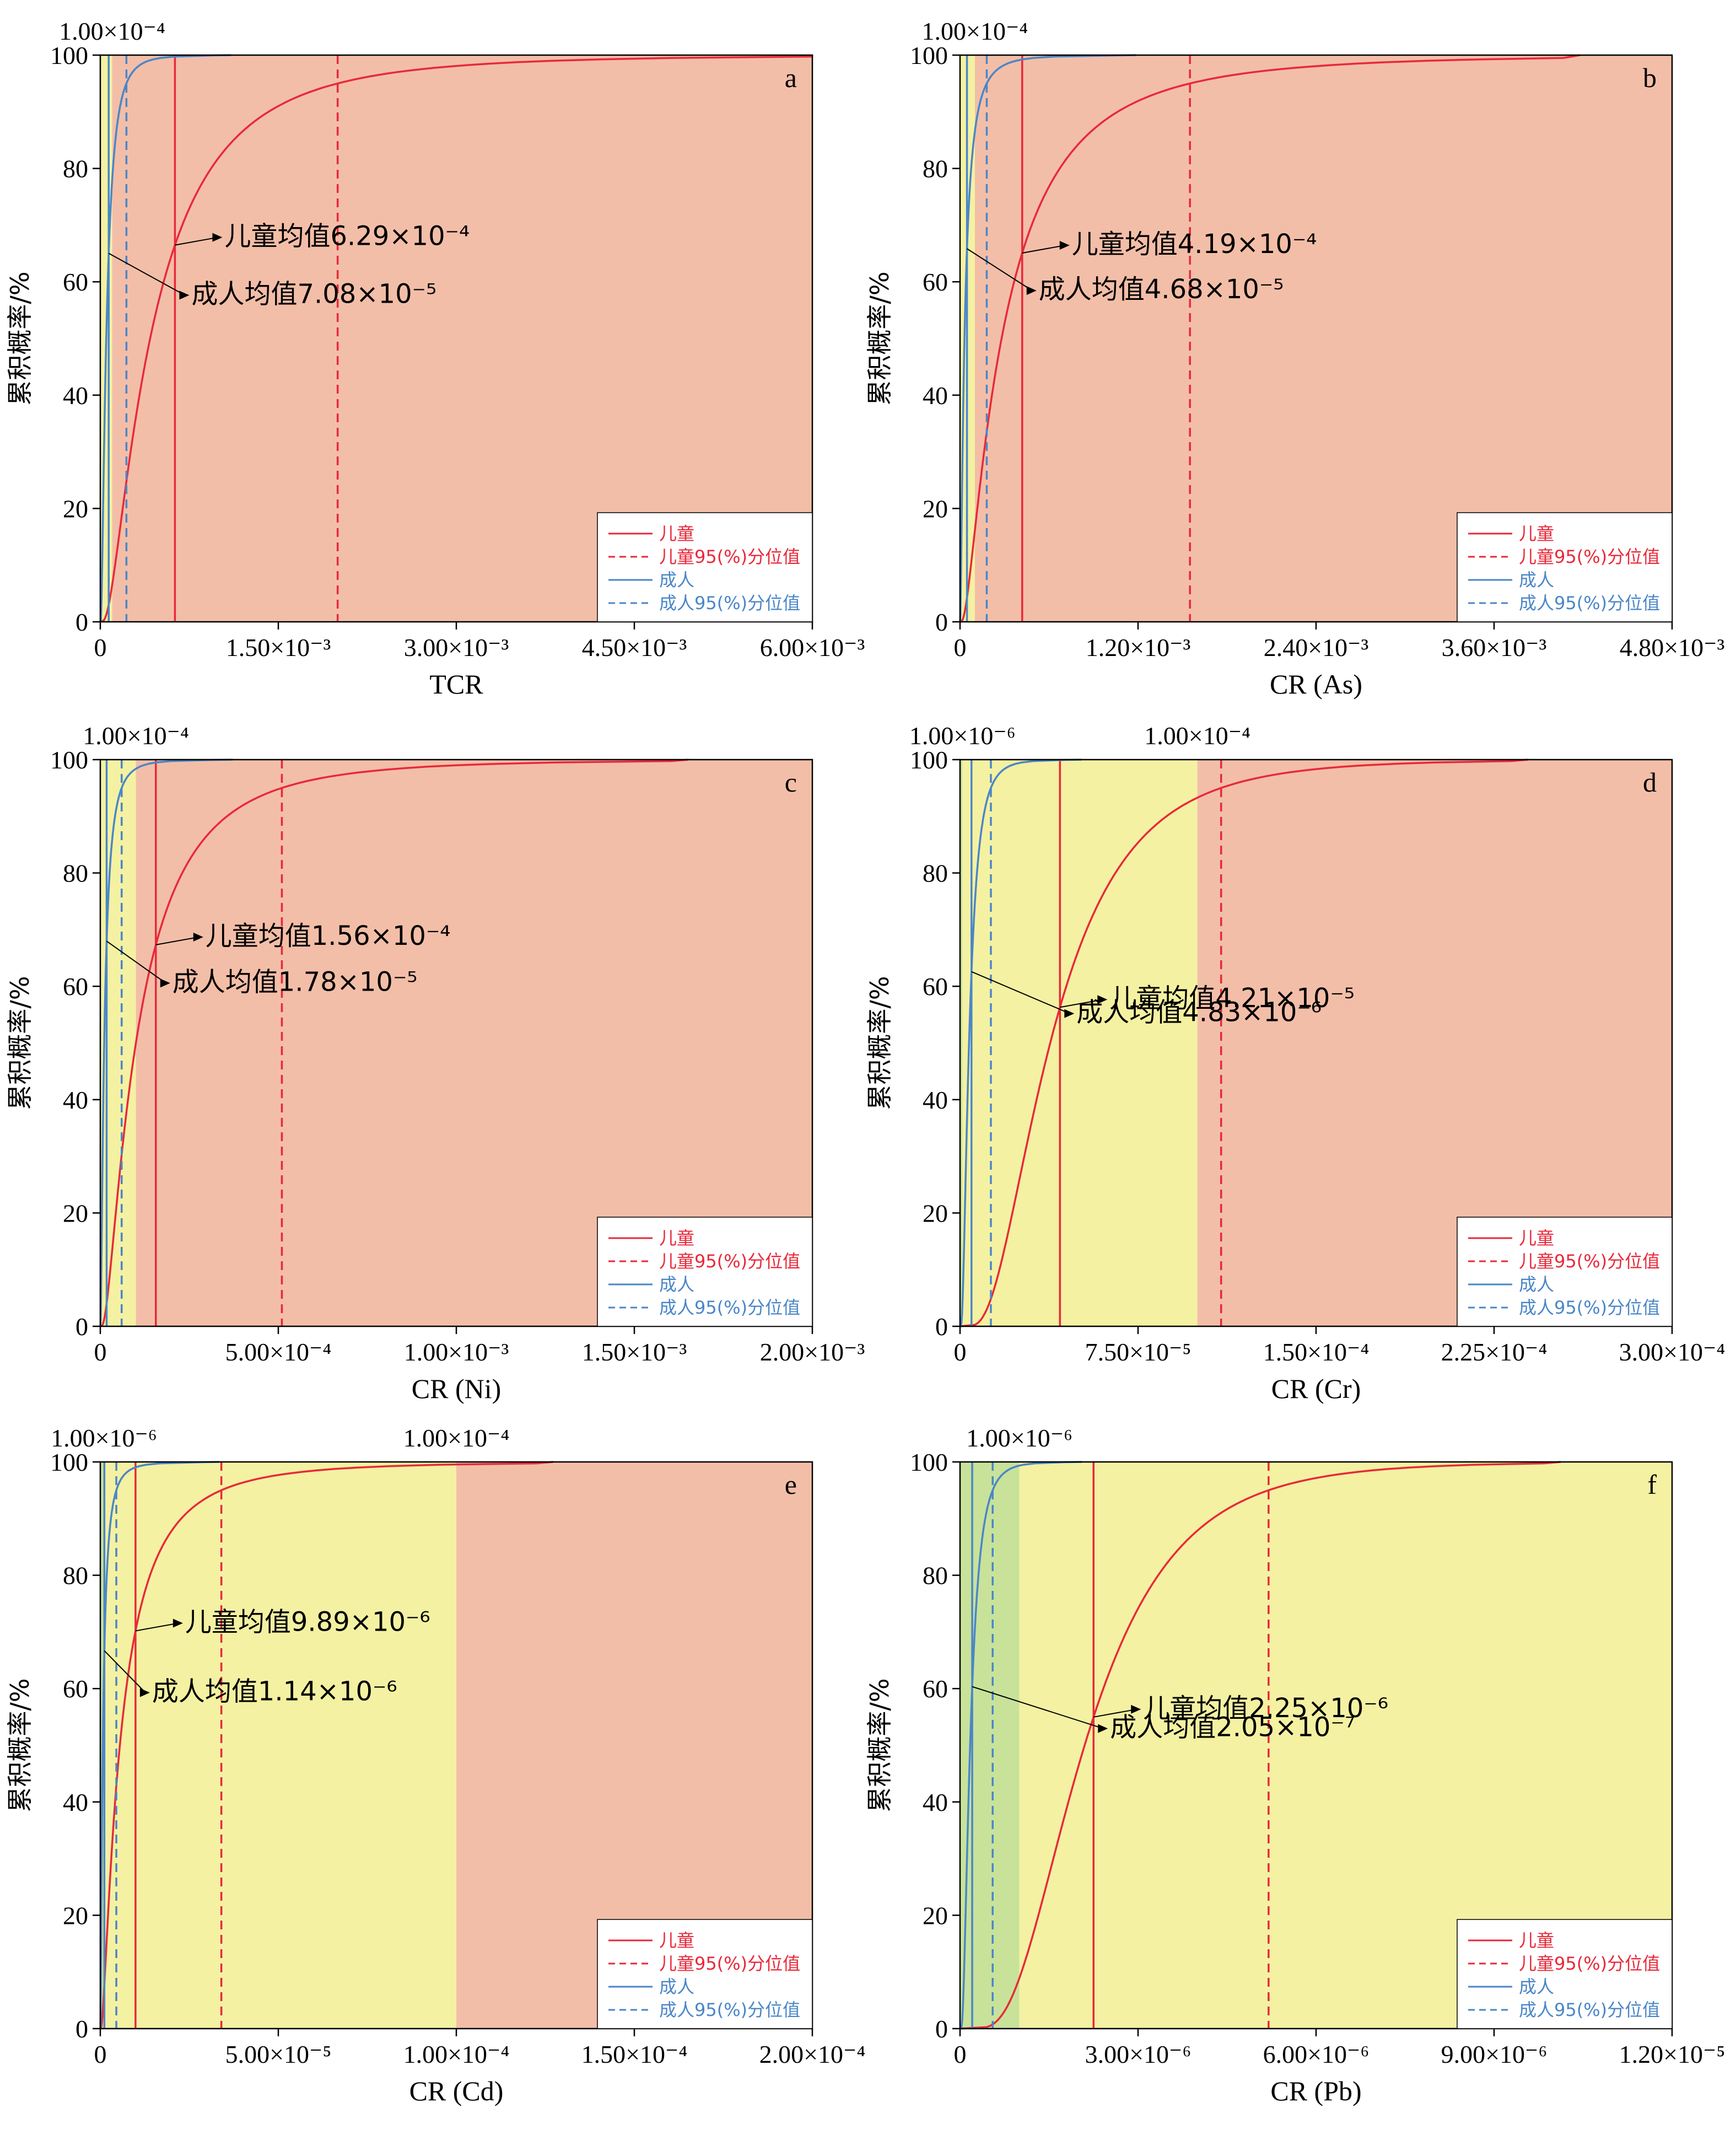 This screenshot has height=2135, width=1736. Describe the element at coordinates (1650, 78) in the screenshot. I see `panel-letter: b` at that location.